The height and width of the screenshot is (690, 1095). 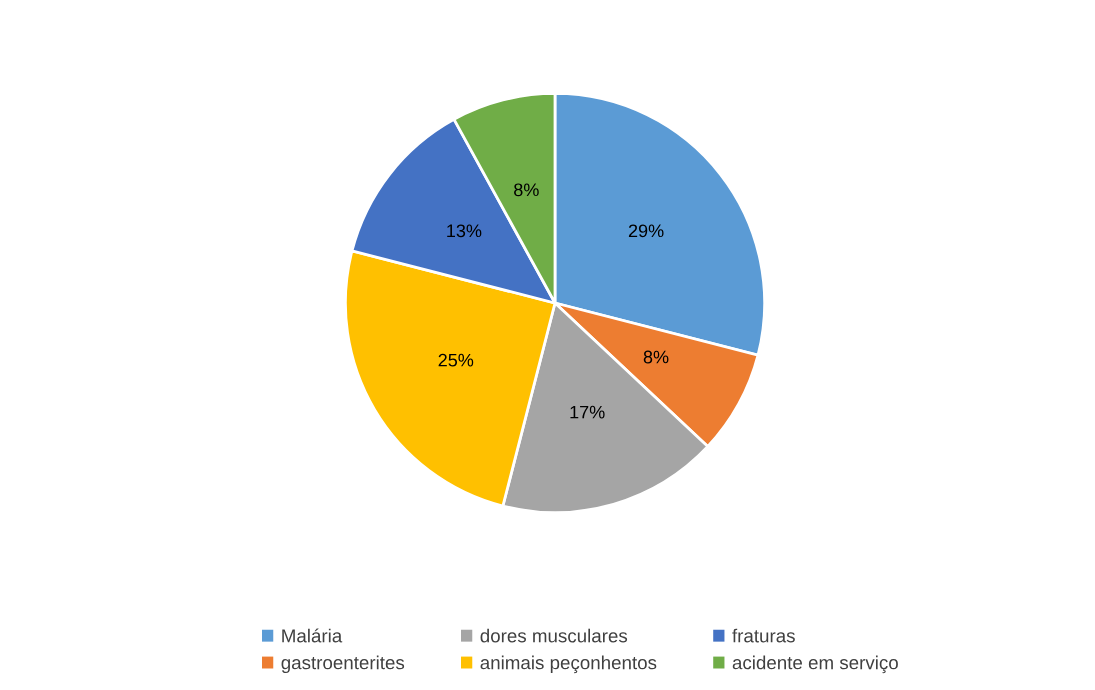 What do you see at coordinates (464, 231) in the screenshot?
I see `data-label: 13%` at bounding box center [464, 231].